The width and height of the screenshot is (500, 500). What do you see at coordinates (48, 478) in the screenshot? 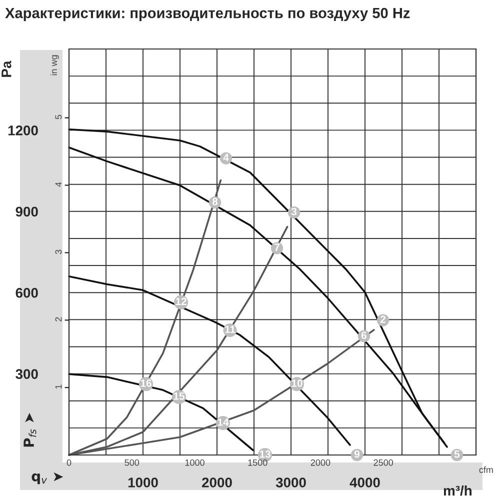
I see `text: q$_{v}$ ➤` at bounding box center [48, 478].